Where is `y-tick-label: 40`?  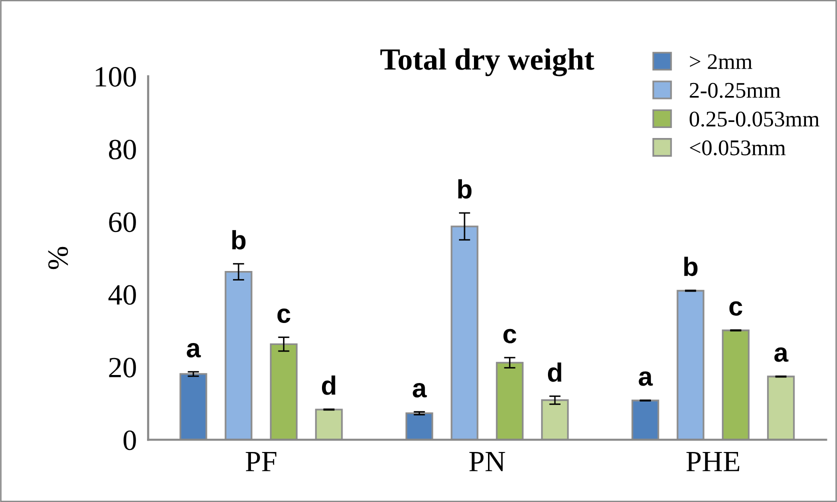 y-tick-label: 40 is located at coordinates (122, 295).